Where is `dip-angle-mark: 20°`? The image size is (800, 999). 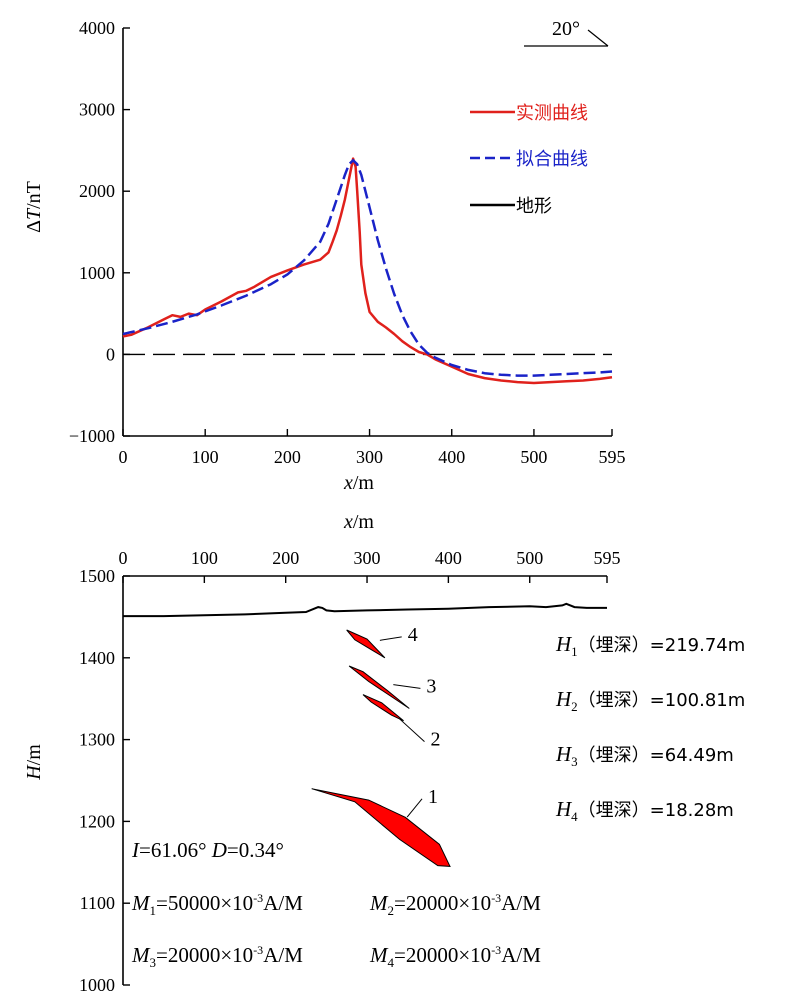 dip-angle-mark: 20° is located at coordinates (566, 32).